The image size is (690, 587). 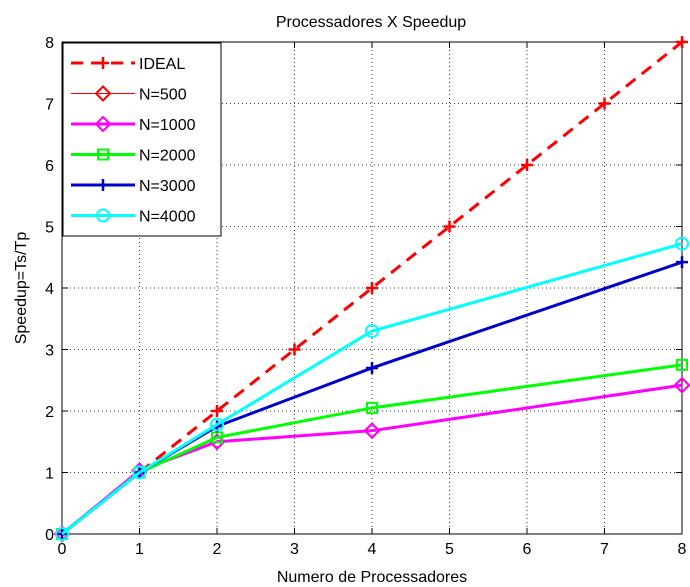 What do you see at coordinates (162, 64) in the screenshot?
I see `legend-label-ideal: IDEAL` at bounding box center [162, 64].